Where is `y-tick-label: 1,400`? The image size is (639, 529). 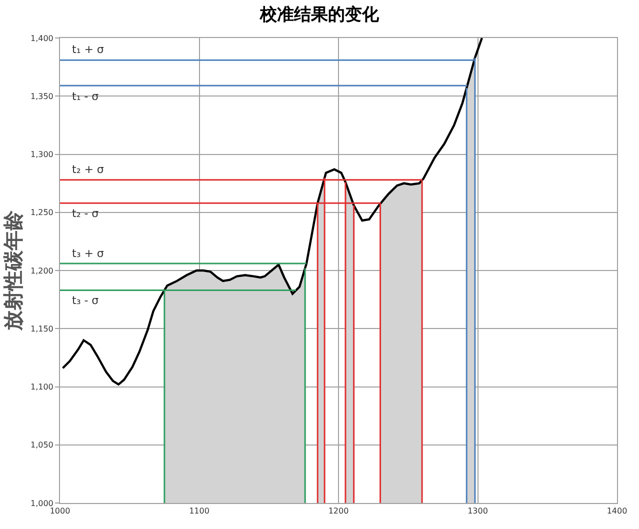
y-tick-label: 1,400 is located at coordinates (42, 38).